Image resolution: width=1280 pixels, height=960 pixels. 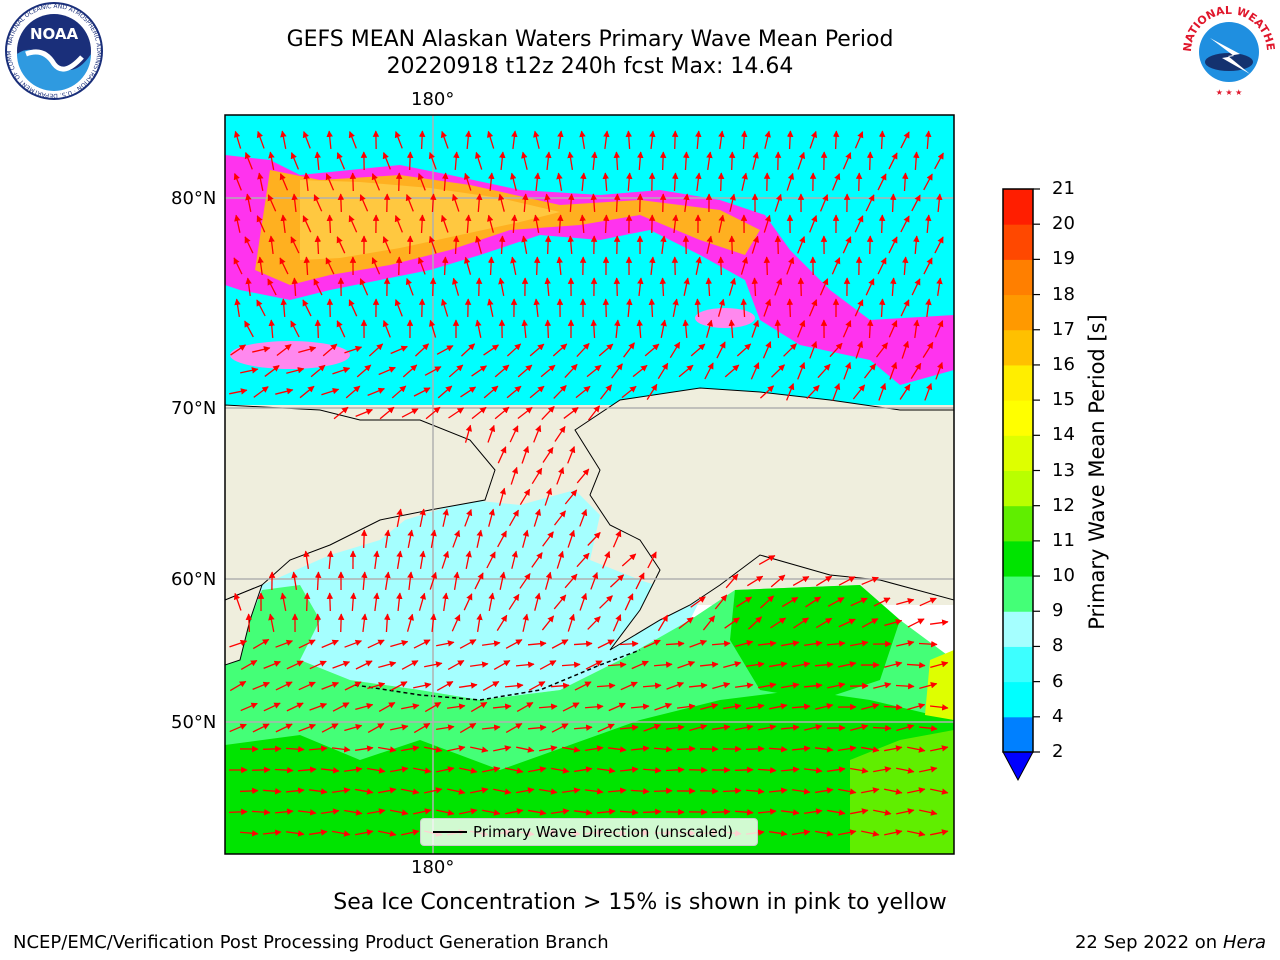 I want to click on run-date-text: 22 Sep 2022 on, so click(x=1146, y=942).